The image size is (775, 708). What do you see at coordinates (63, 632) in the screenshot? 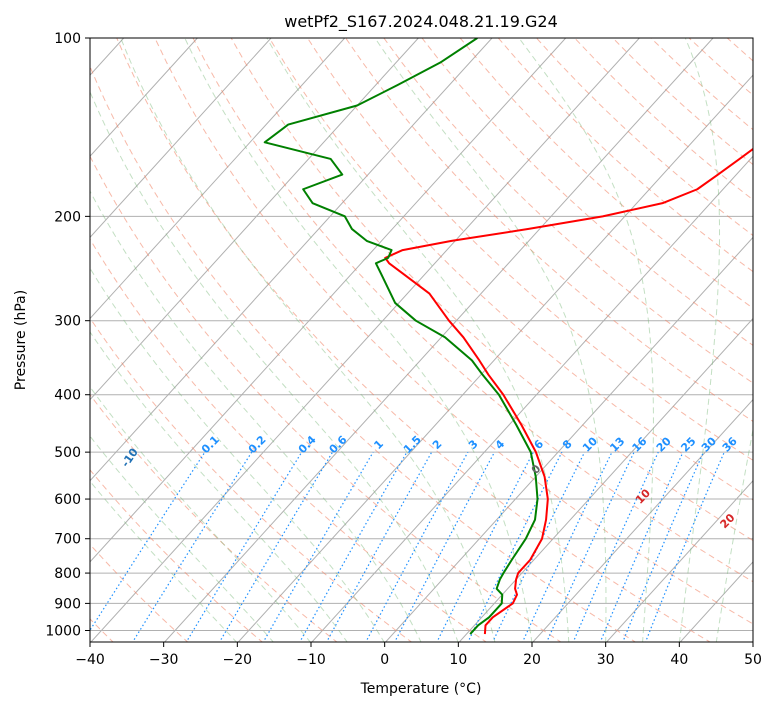
I see `y-tick-label: 1000` at bounding box center [63, 632].